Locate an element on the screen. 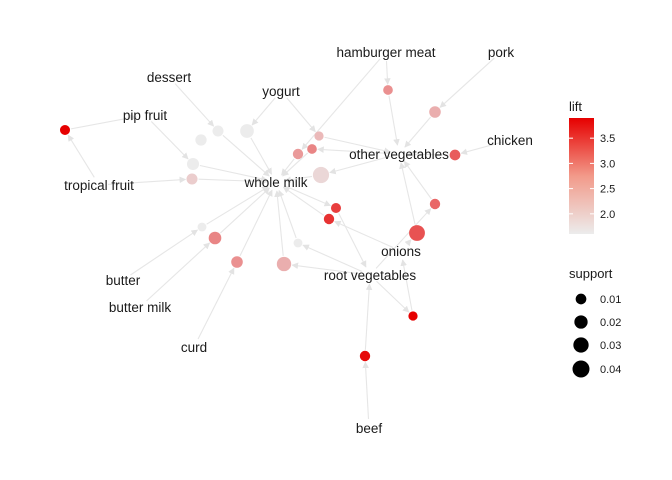  support-legend-title: support is located at coordinates (591, 273).